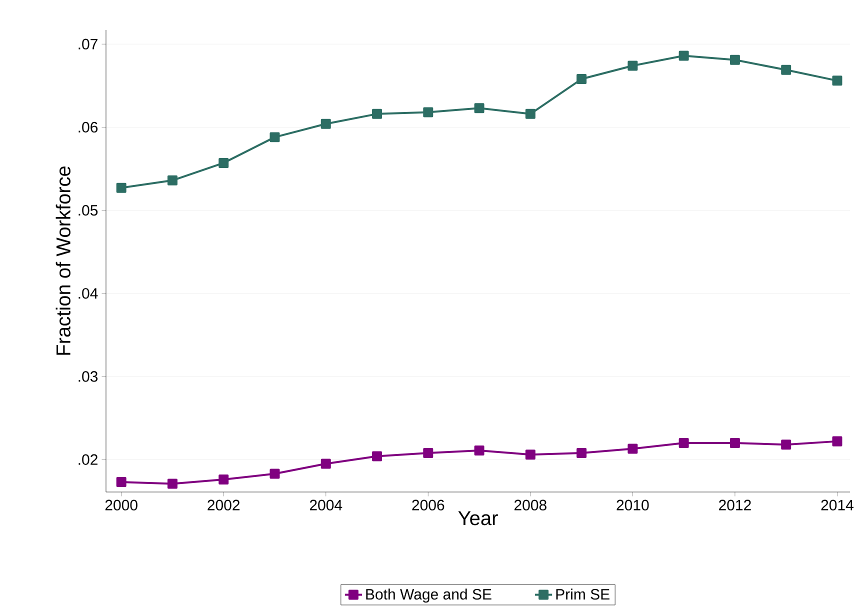 This screenshot has width=867, height=616. What do you see at coordinates (88, 293) in the screenshot?
I see `y-tick-label: .04` at bounding box center [88, 293].